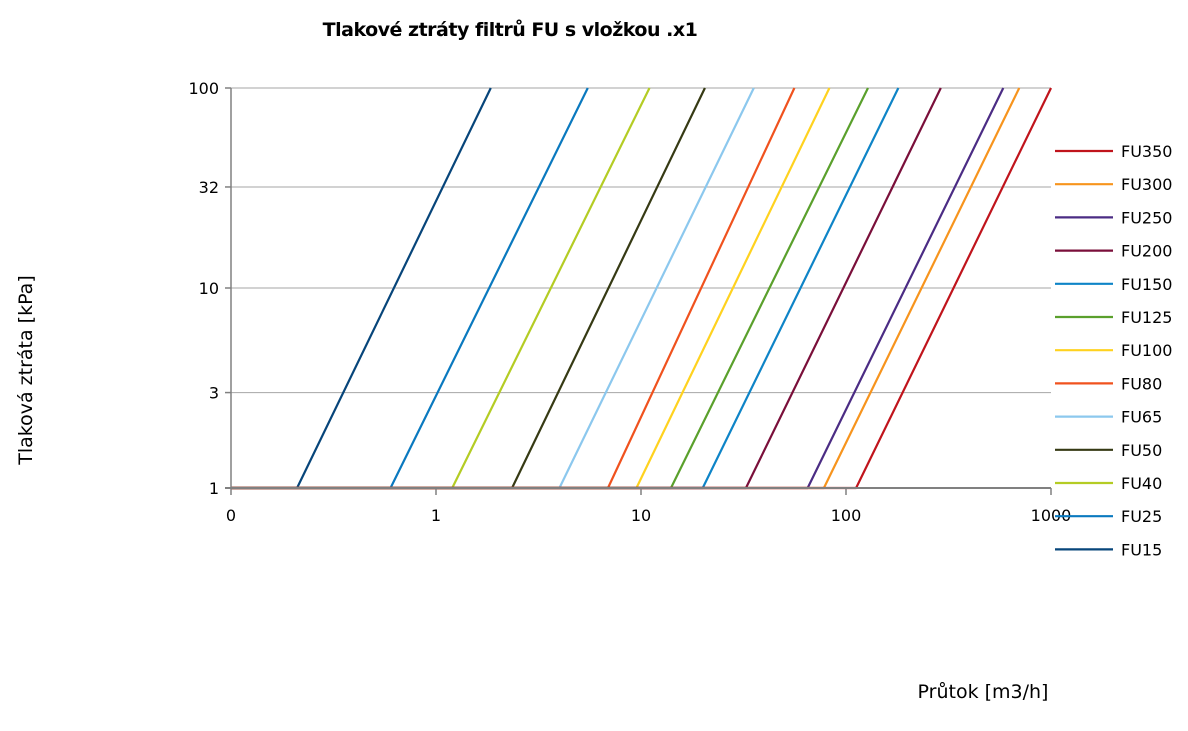  I want to click on x-tick-label: 100, so click(846, 515).